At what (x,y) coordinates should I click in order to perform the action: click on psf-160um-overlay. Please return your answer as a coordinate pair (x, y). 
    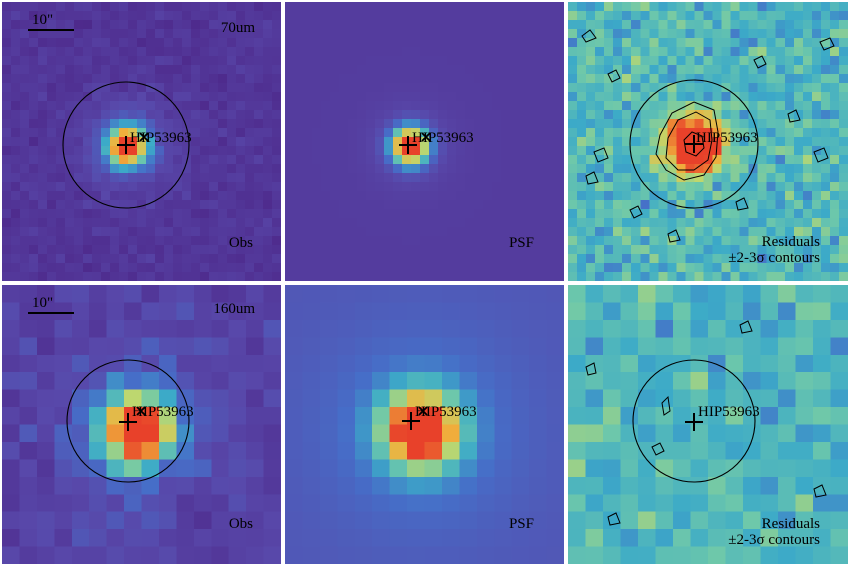
    Looking at the image, I should click on (415, 418).